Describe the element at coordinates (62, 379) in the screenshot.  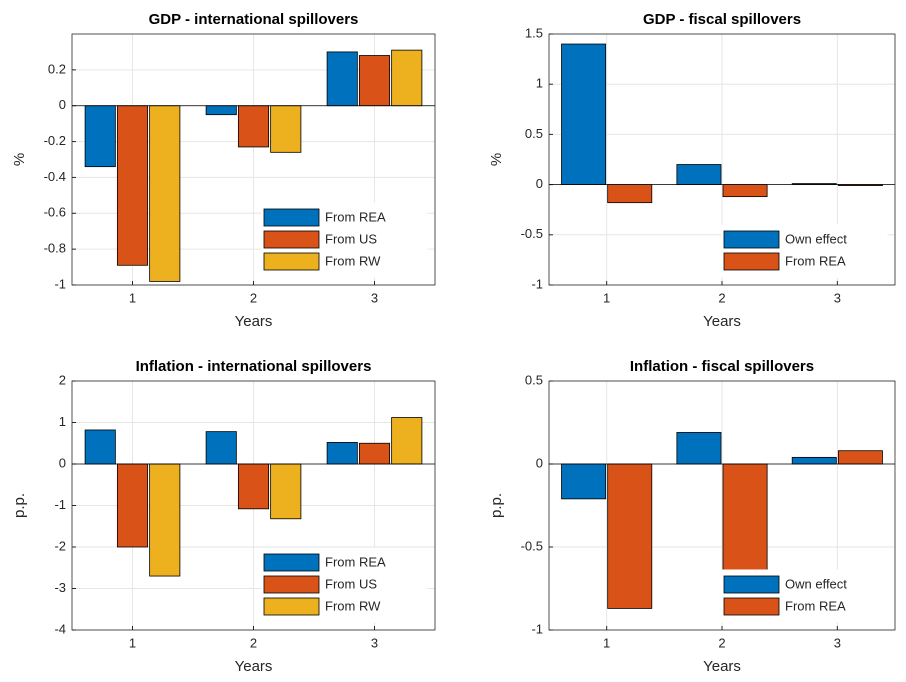
I see `y-tick-label: 2` at that location.